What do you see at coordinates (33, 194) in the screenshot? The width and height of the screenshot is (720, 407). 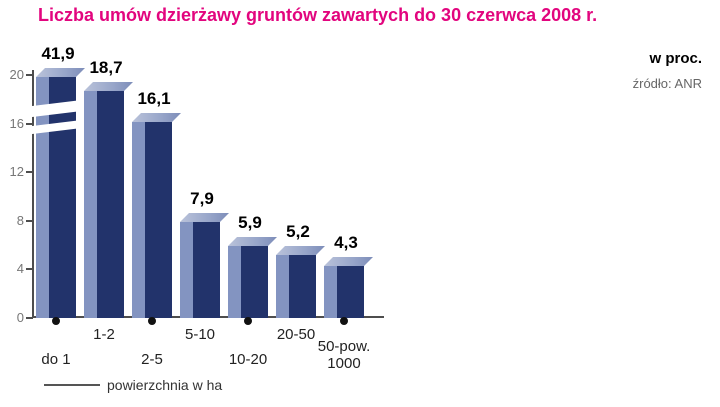 I see `y-axis-line` at bounding box center [33, 194].